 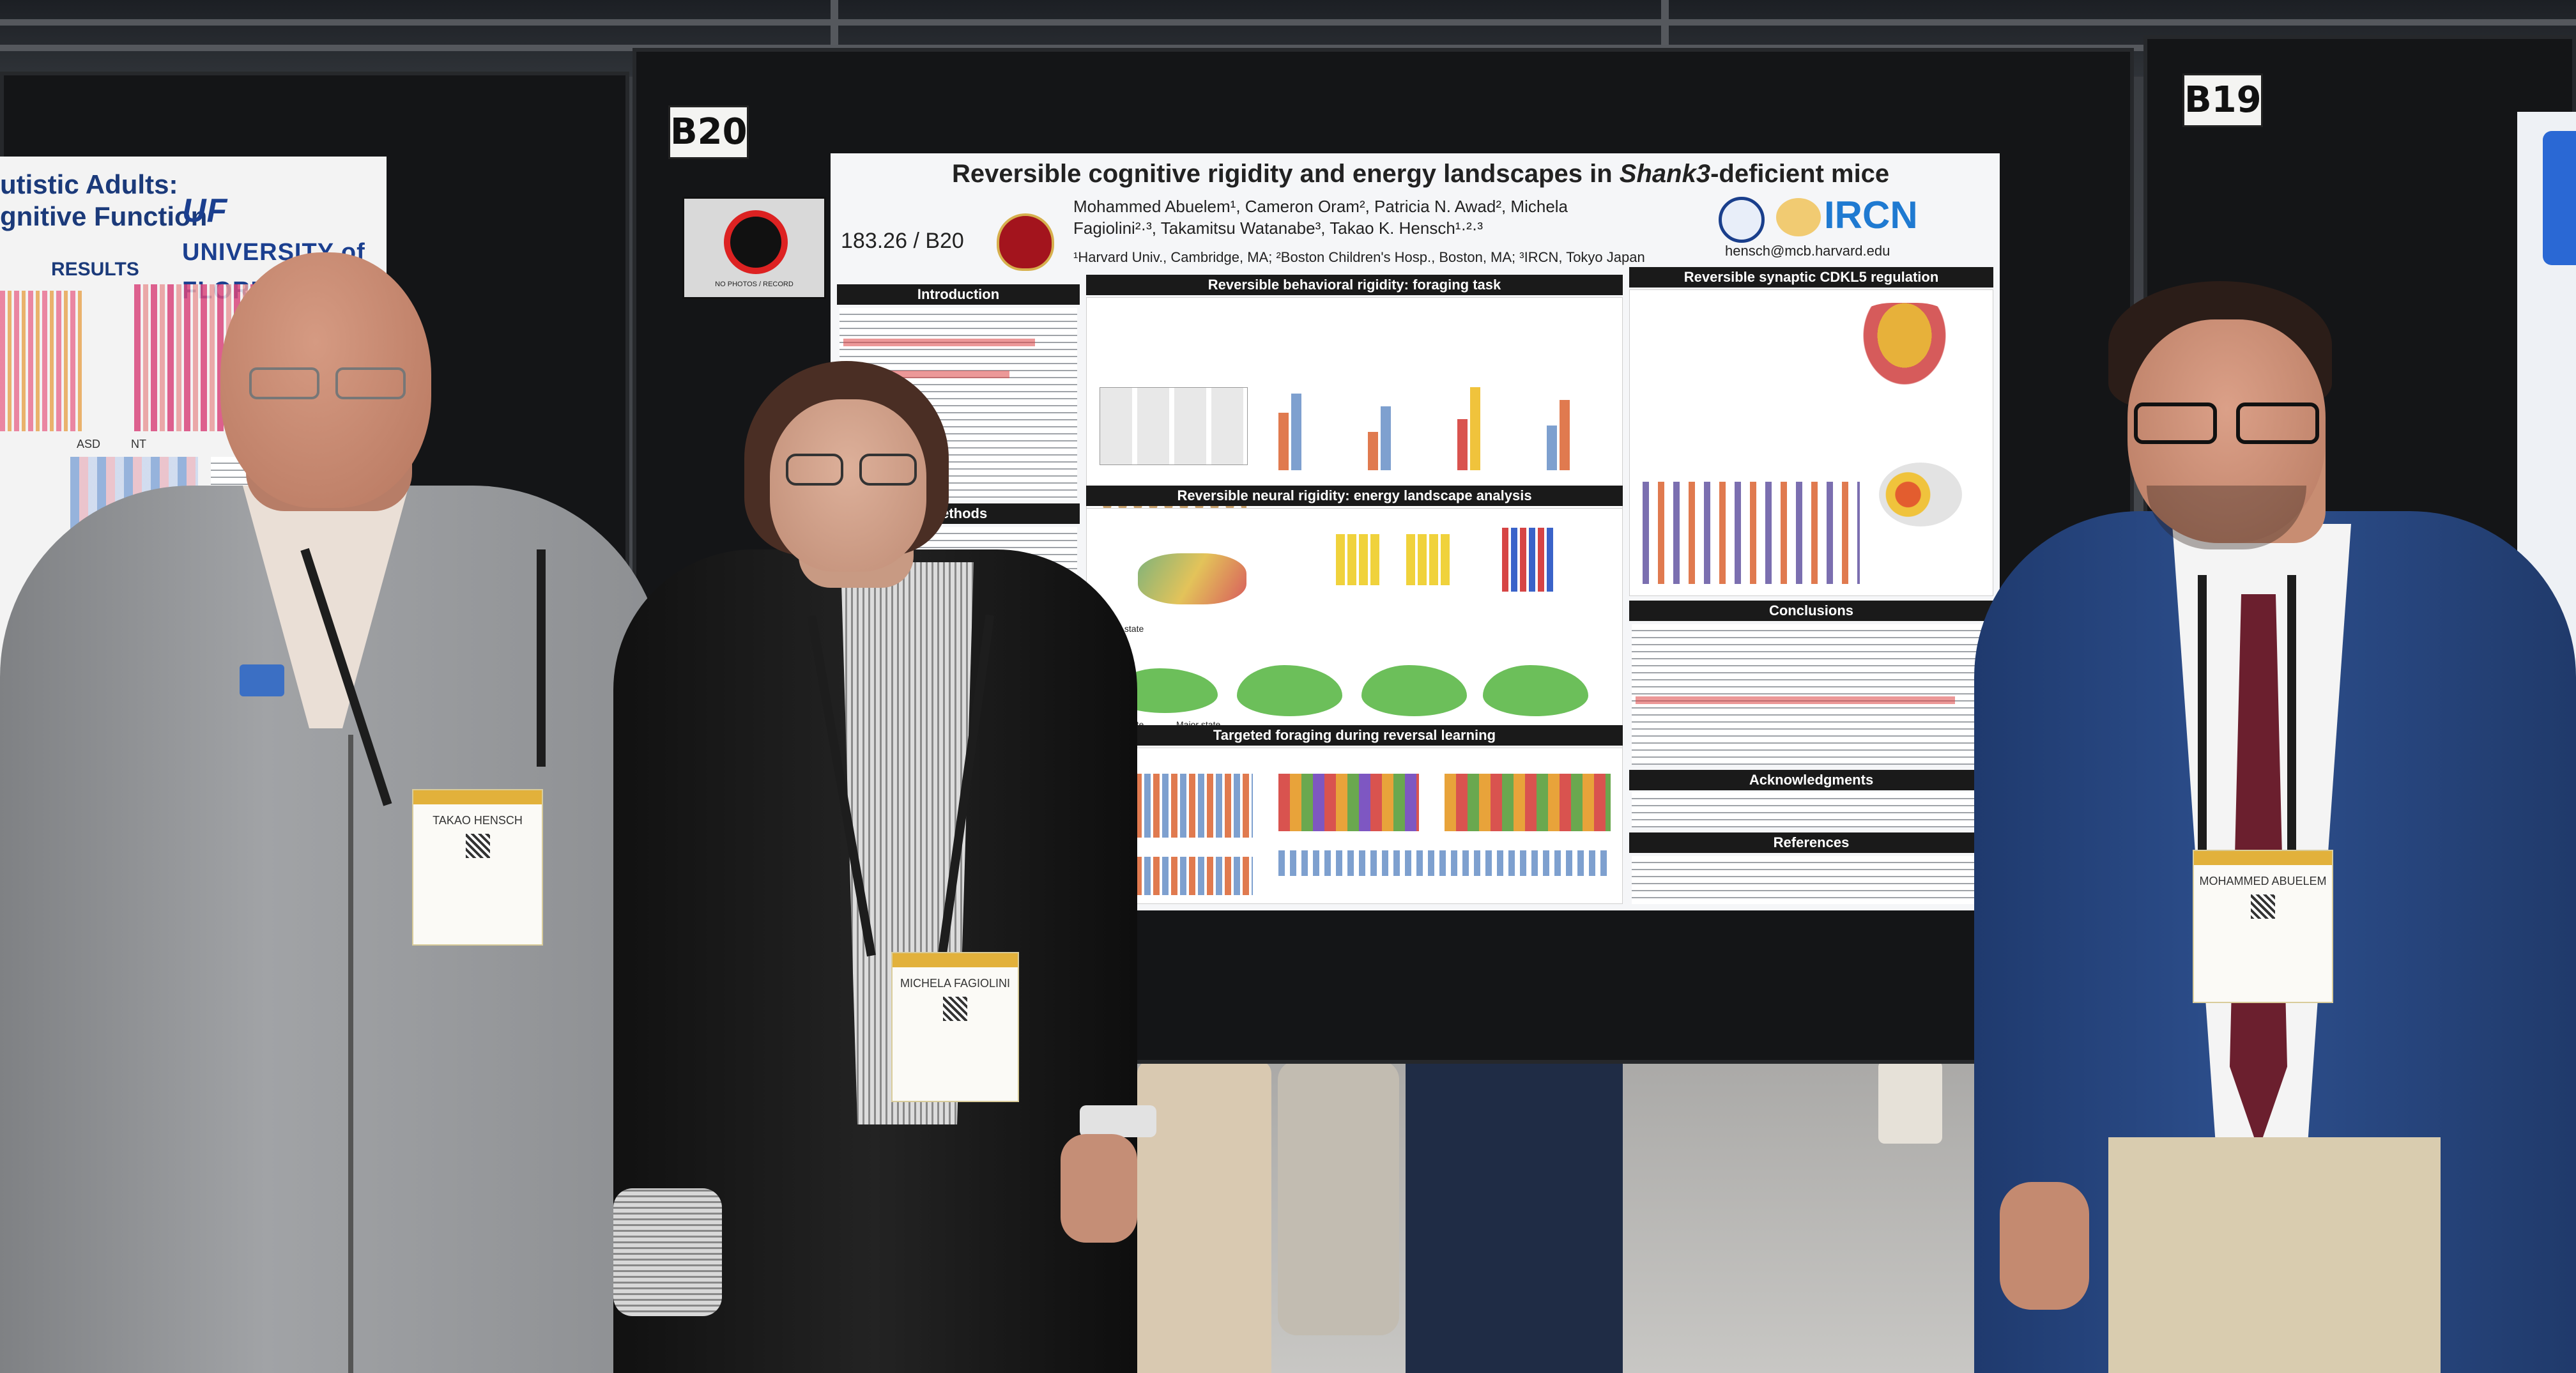 I want to click on left-poster-results-heading: RESULTS, so click(x=95, y=269).